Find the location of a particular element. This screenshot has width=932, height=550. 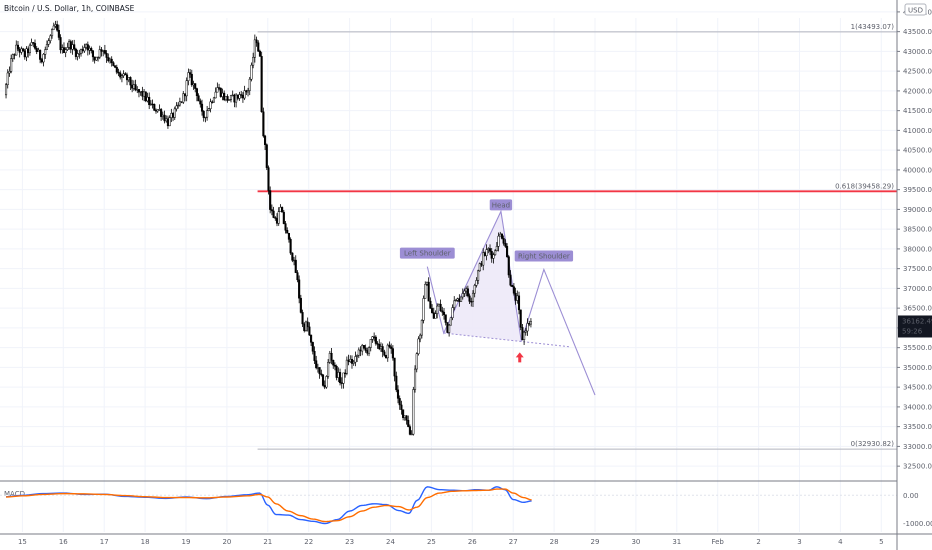

pattern-fill is located at coordinates (482, 276).